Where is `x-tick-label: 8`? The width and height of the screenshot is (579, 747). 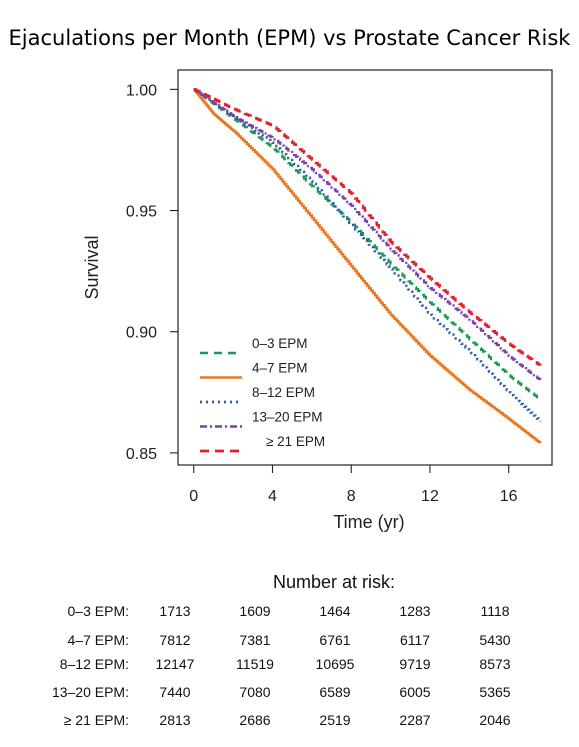
x-tick-label: 8 is located at coordinates (351, 496).